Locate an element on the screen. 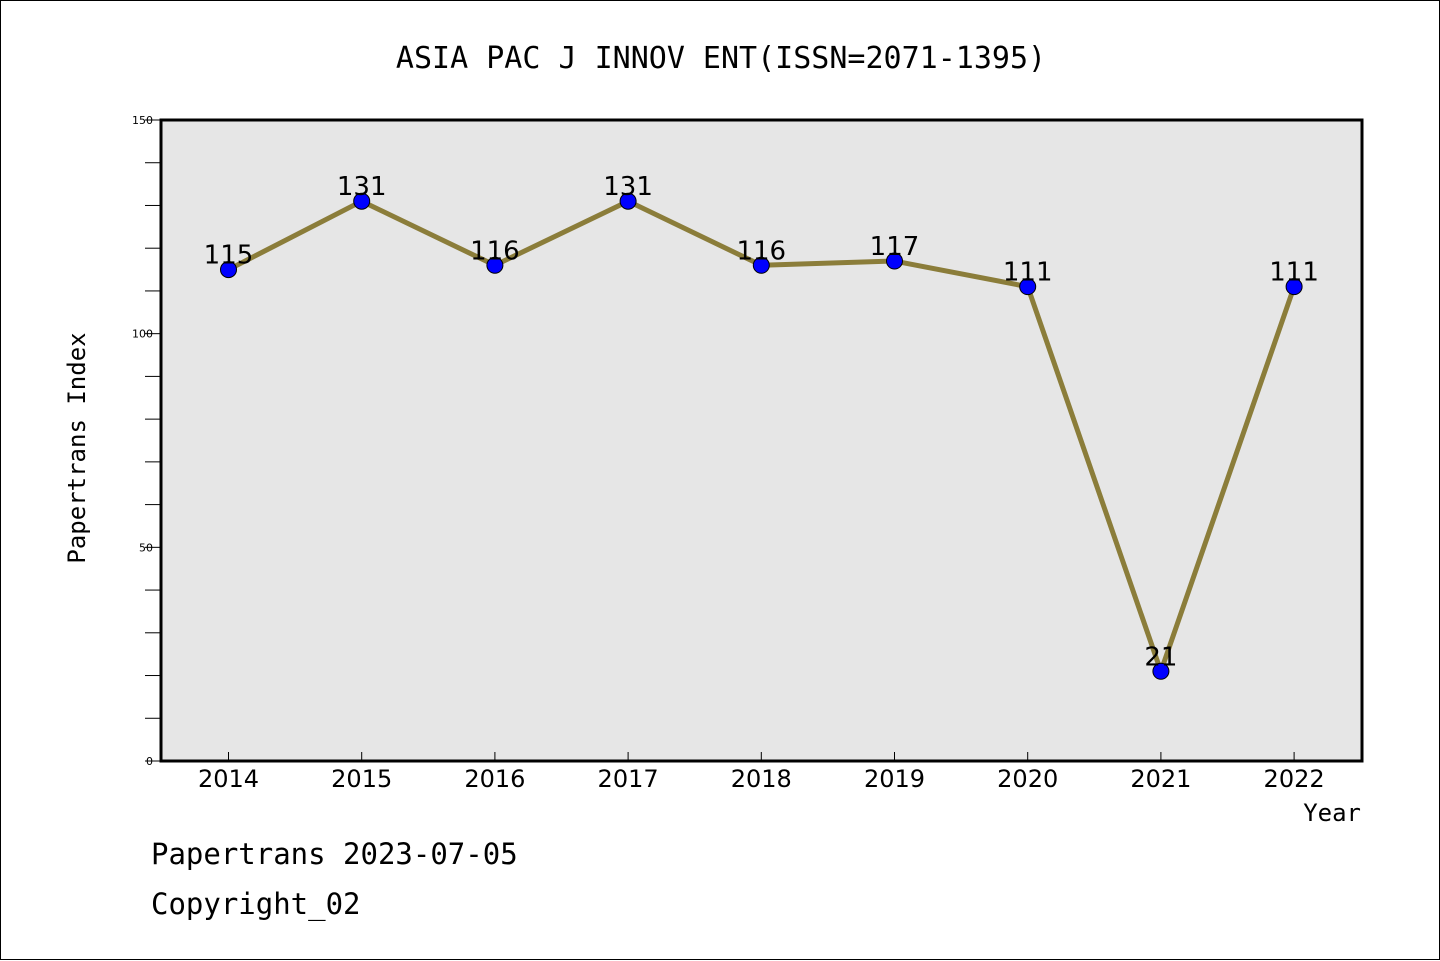  y-tick-label: 100 is located at coordinates (142, 334).